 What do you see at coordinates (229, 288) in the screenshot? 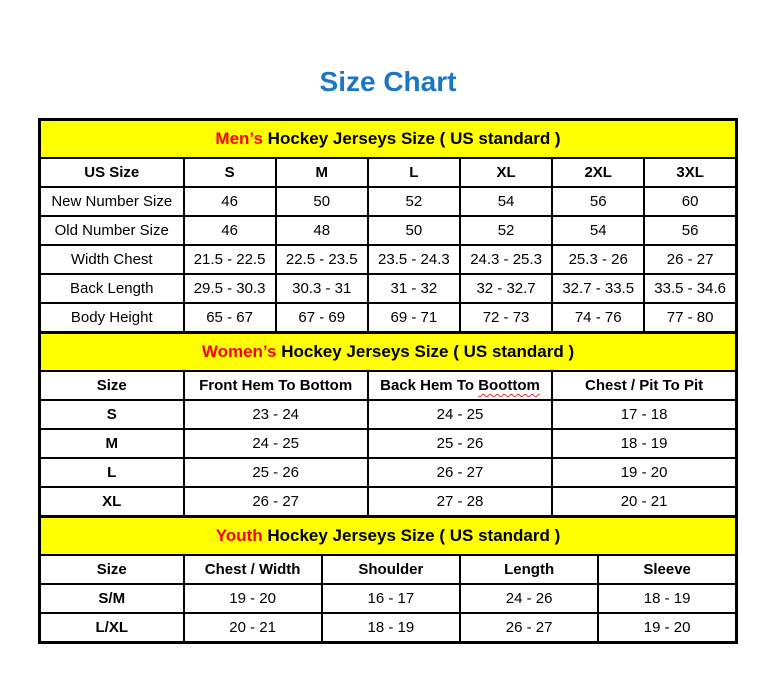
I see `table-cell: 29.5 - 30.3` at bounding box center [229, 288].